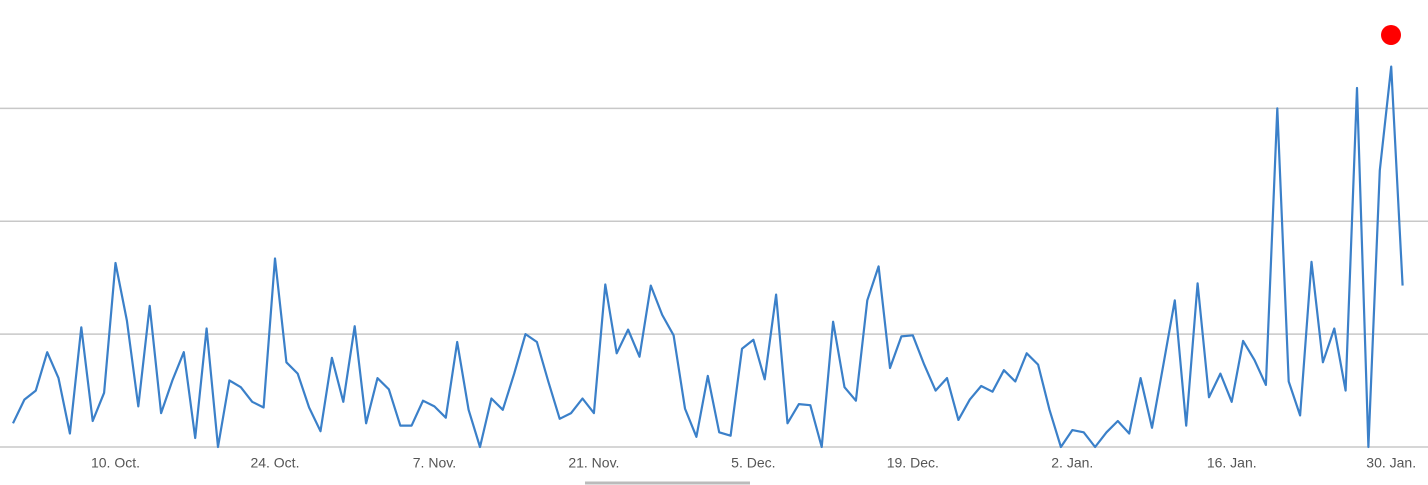 The width and height of the screenshot is (1428, 485). Describe the element at coordinates (1391, 463) in the screenshot. I see `x-tick-label: 30. Jan.` at that location.